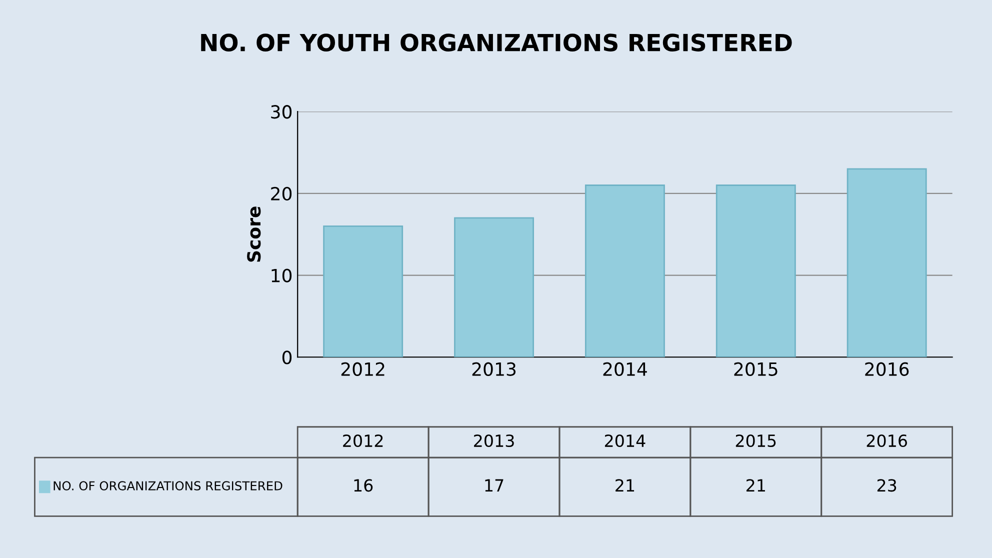 The image size is (992, 558). I want to click on y-tick-label: 30, so click(281, 112).